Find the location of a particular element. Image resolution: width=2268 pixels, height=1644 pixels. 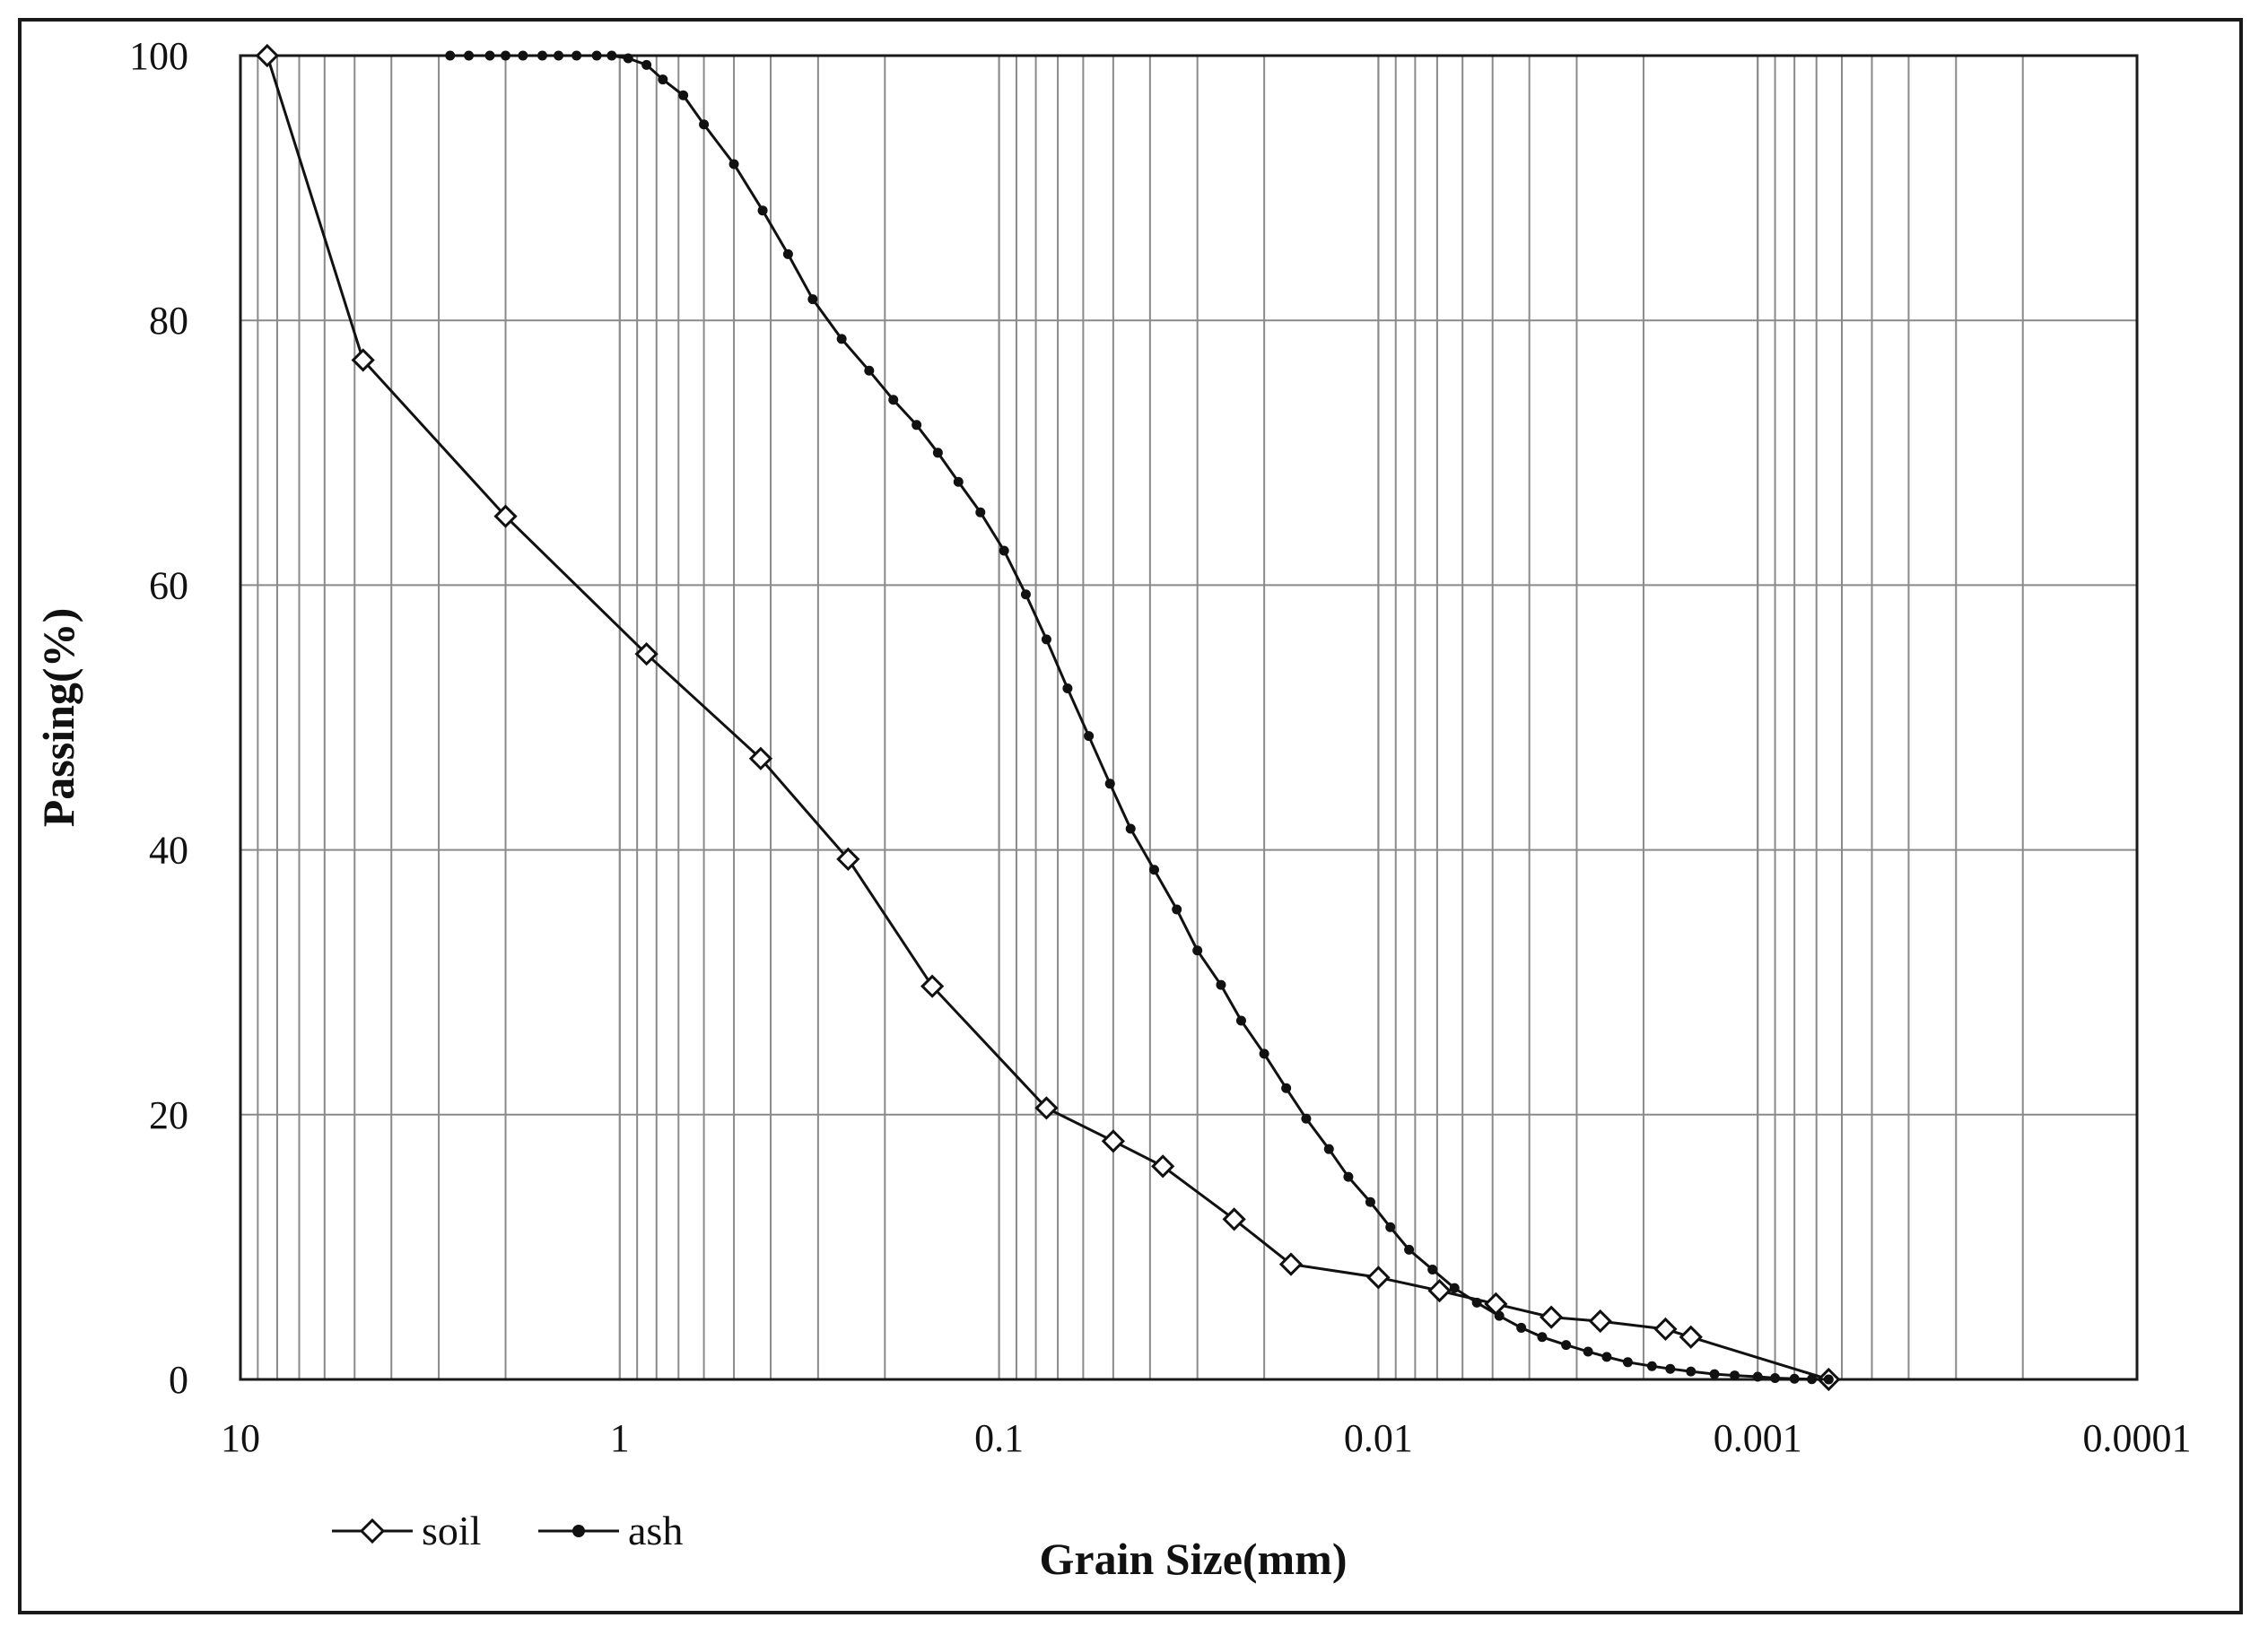

y-tick-label: 100 is located at coordinates (158, 56).